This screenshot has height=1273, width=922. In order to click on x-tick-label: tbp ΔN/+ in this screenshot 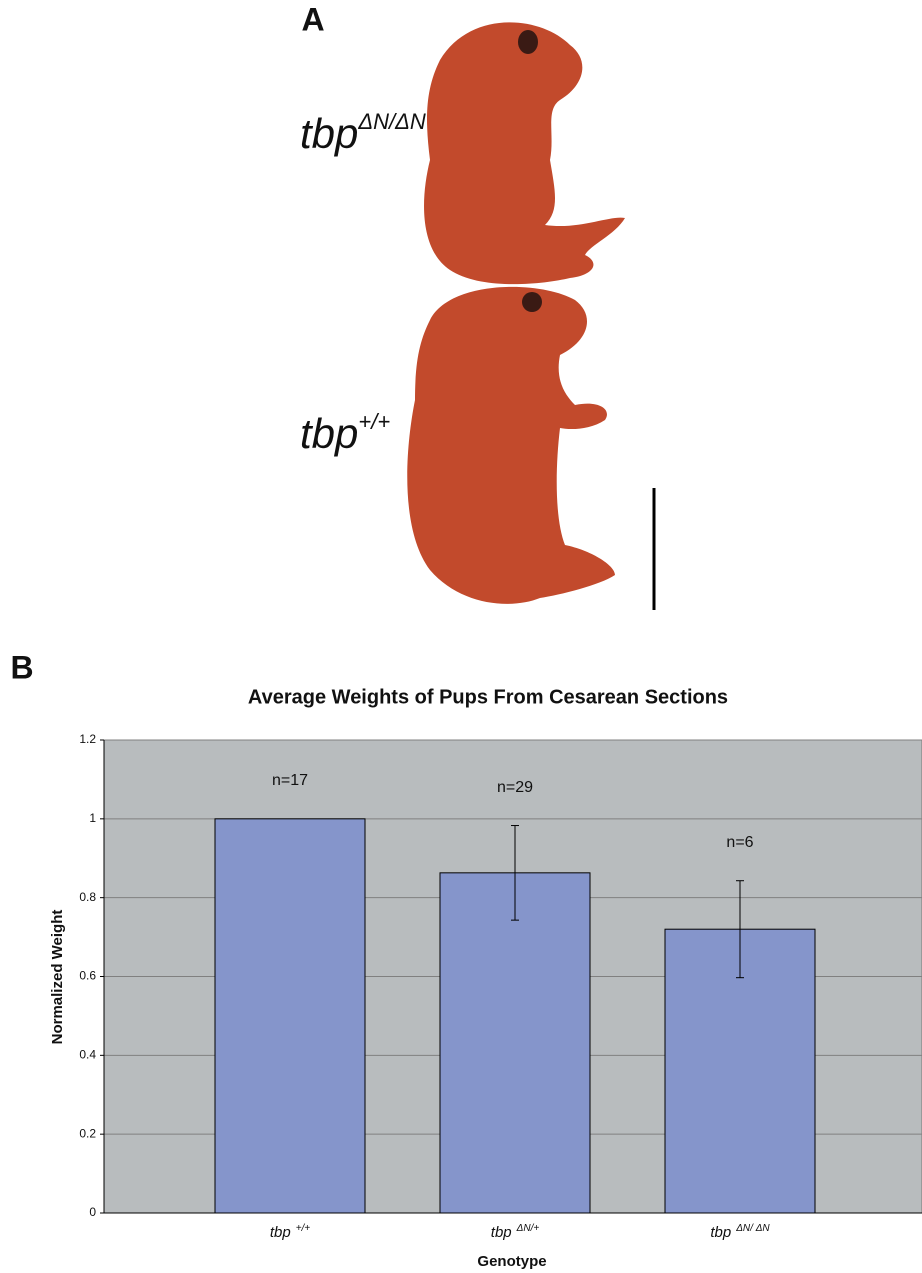, I will do `click(515, 1232)`.